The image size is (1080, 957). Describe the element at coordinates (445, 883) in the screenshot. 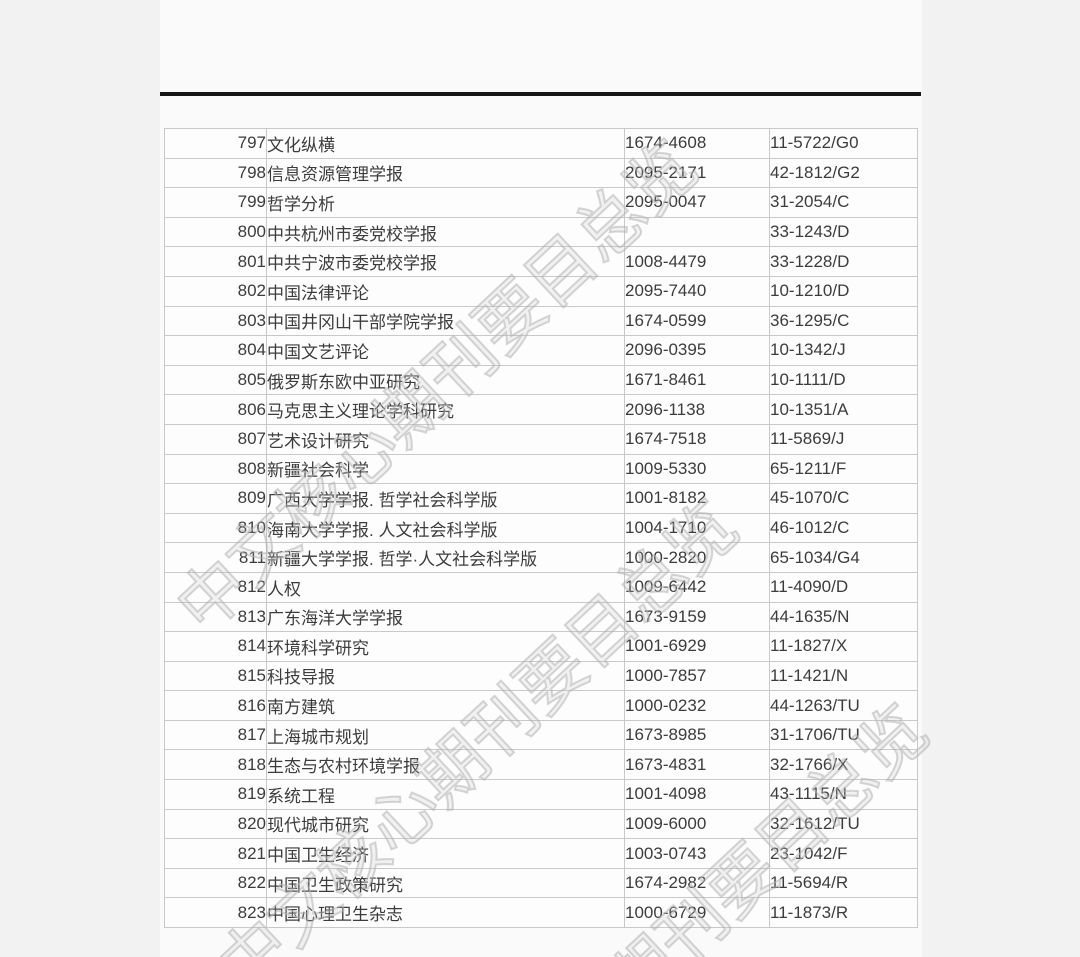

I see `title-cell: 中国卫生政策研究` at that location.